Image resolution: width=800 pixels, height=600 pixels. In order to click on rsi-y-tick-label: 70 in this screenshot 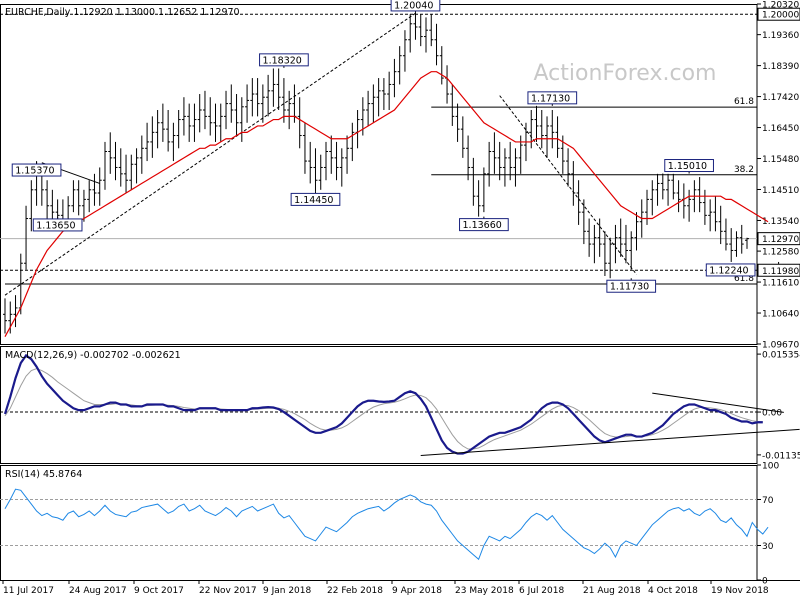, I will do `click(768, 501)`.